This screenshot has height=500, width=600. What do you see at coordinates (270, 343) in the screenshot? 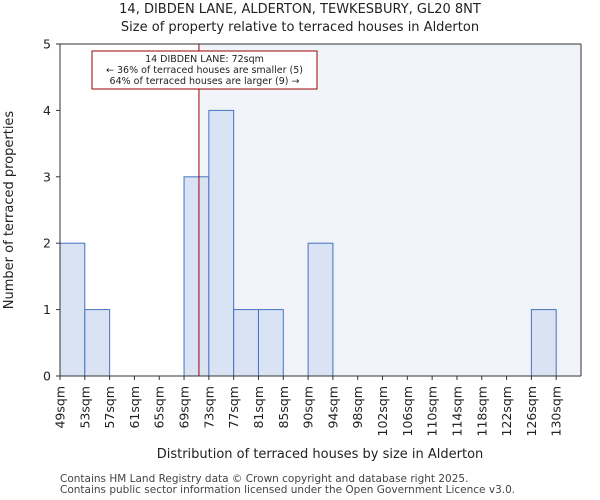
I see `bar-81sqm` at bounding box center [270, 343].